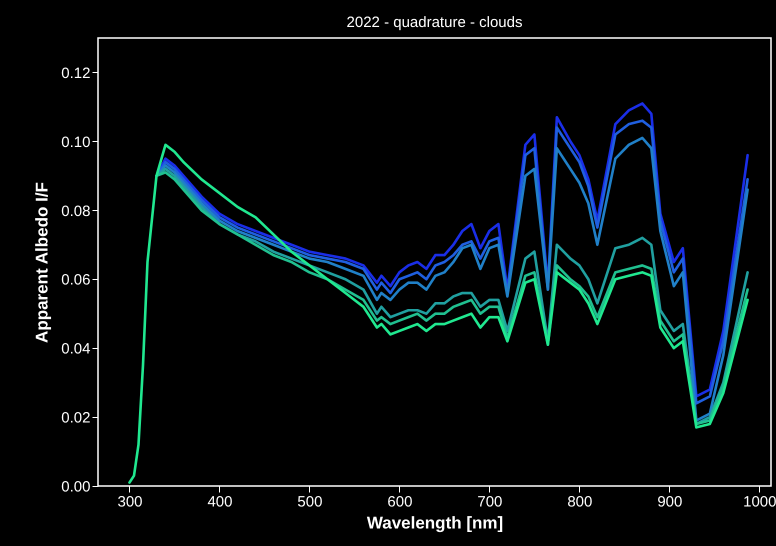  What do you see at coordinates (309, 502) in the screenshot?
I see `x-tick-label: 500` at bounding box center [309, 502].